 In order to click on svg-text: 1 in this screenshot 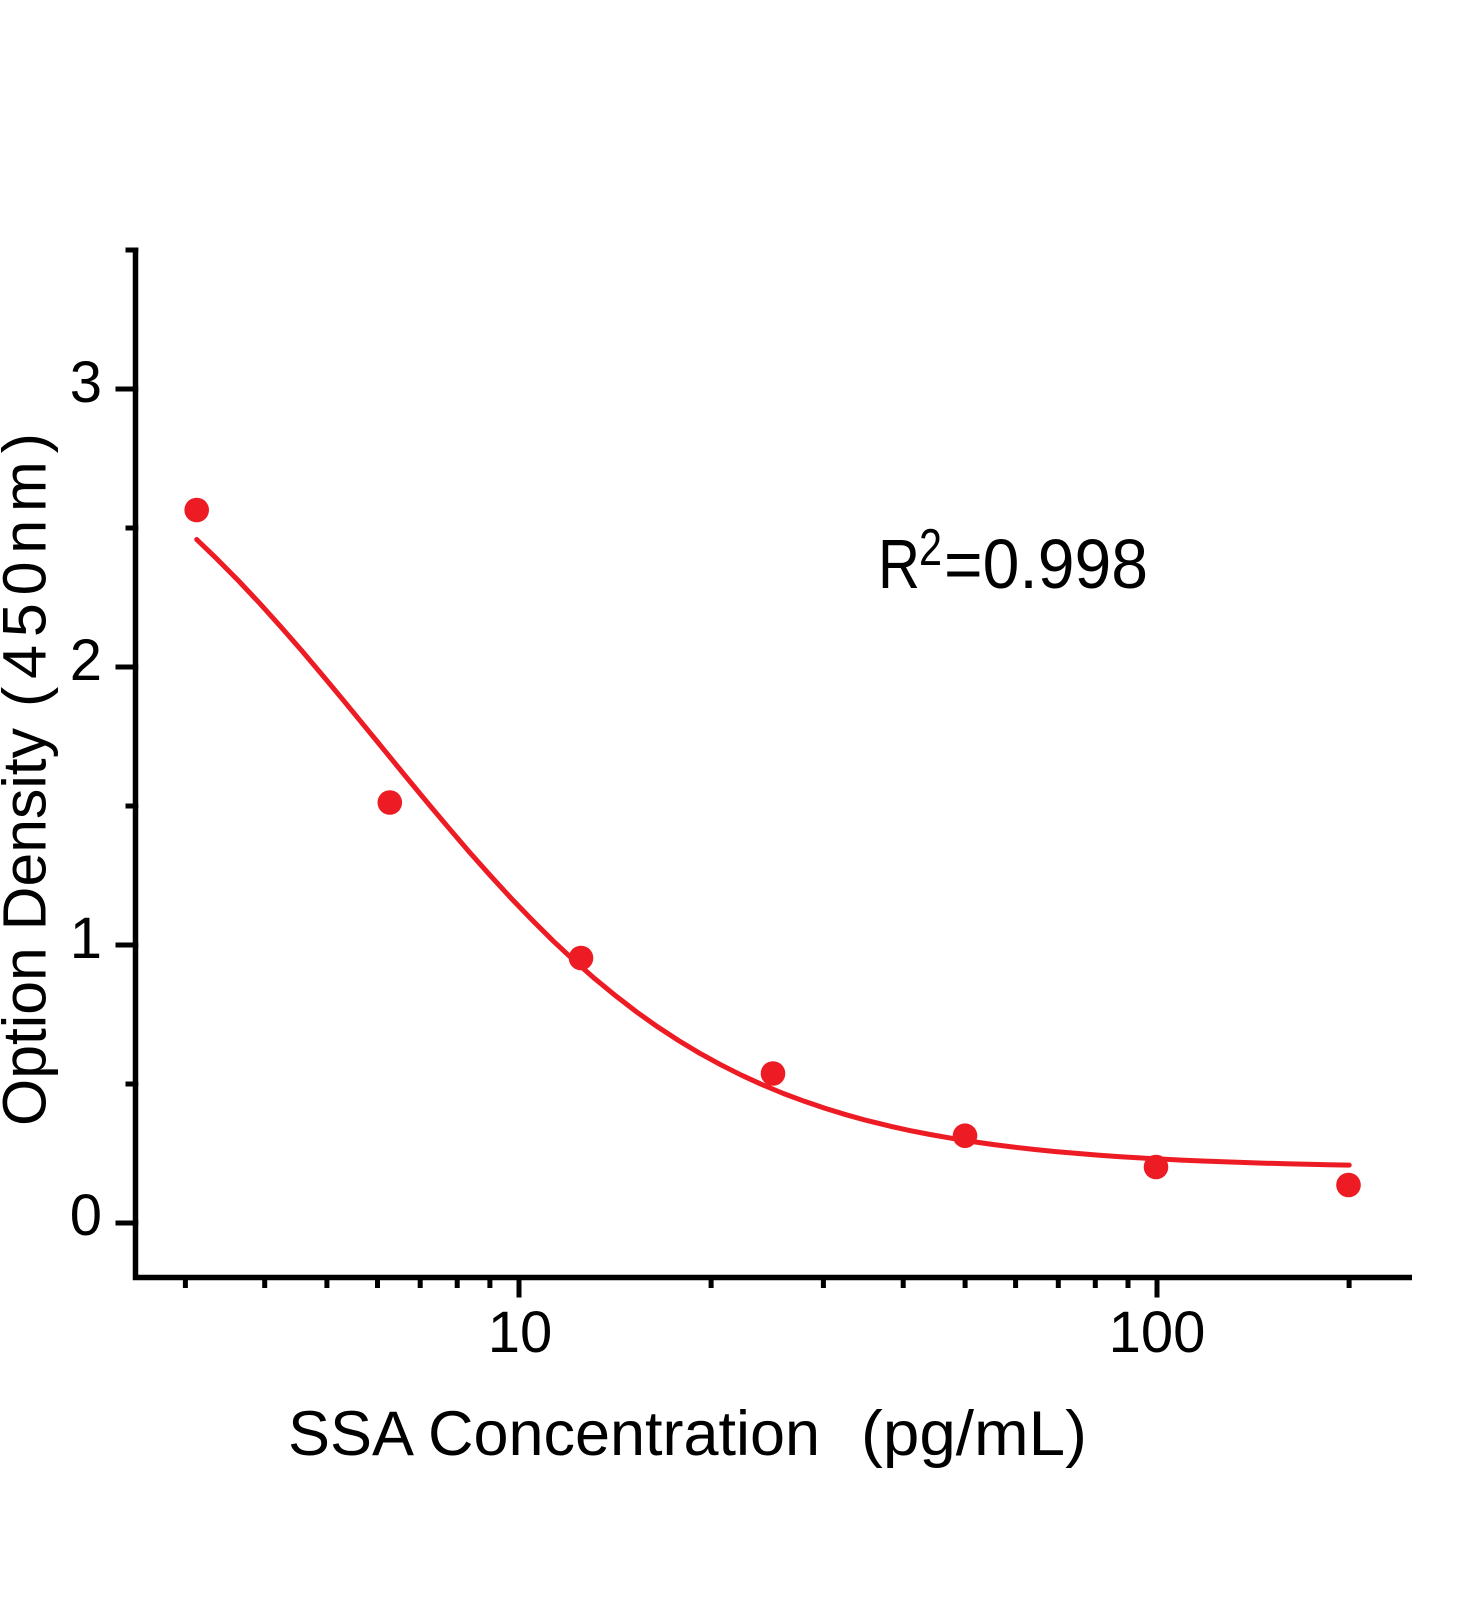, I will do `click(86, 938)`.